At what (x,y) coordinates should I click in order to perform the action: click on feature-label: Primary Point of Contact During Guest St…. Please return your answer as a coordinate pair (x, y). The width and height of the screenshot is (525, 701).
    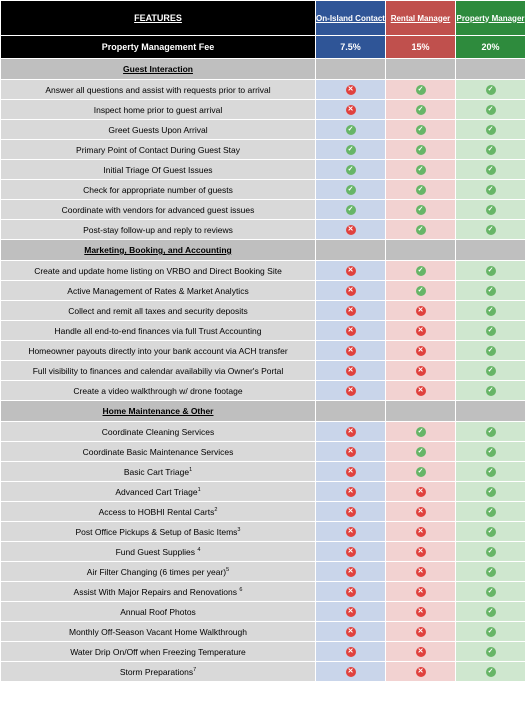
    Looking at the image, I should click on (158, 149).